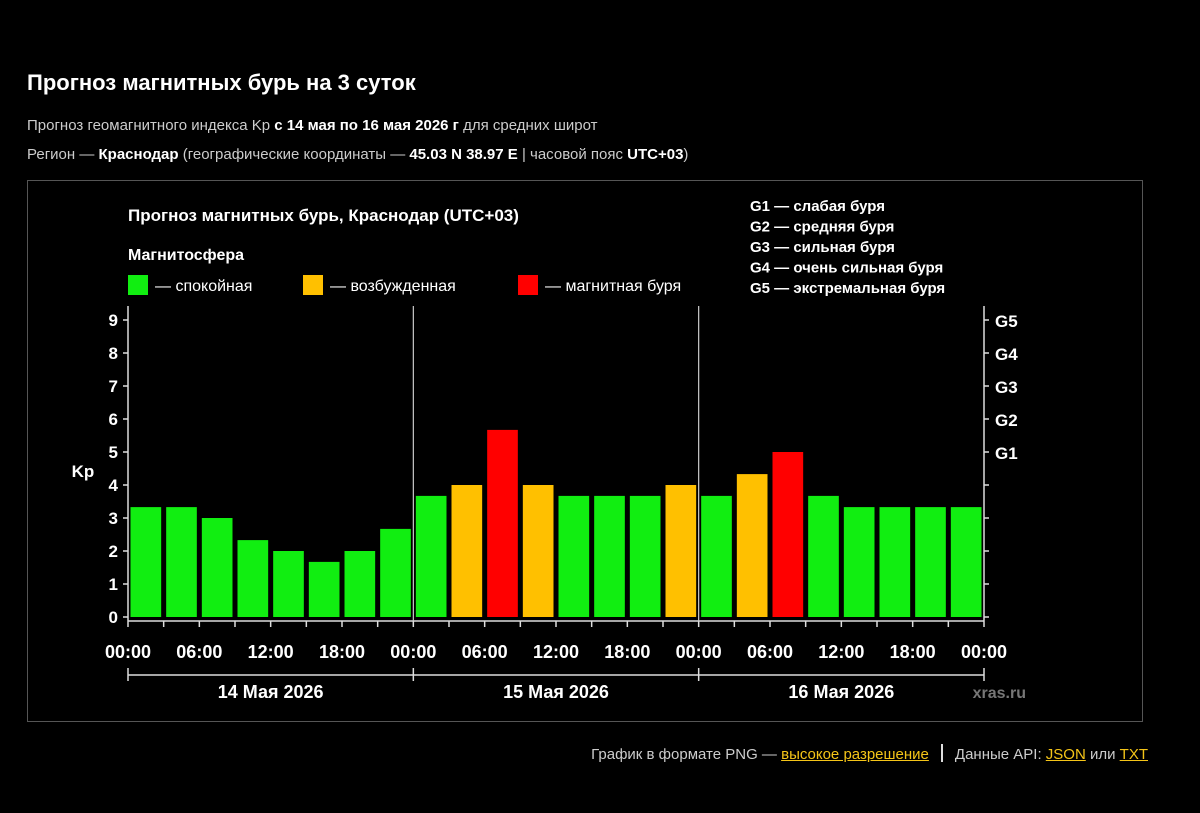  What do you see at coordinates (817, 206) in the screenshot?
I see `storm-scale-item: G1 — слабая буря` at bounding box center [817, 206].